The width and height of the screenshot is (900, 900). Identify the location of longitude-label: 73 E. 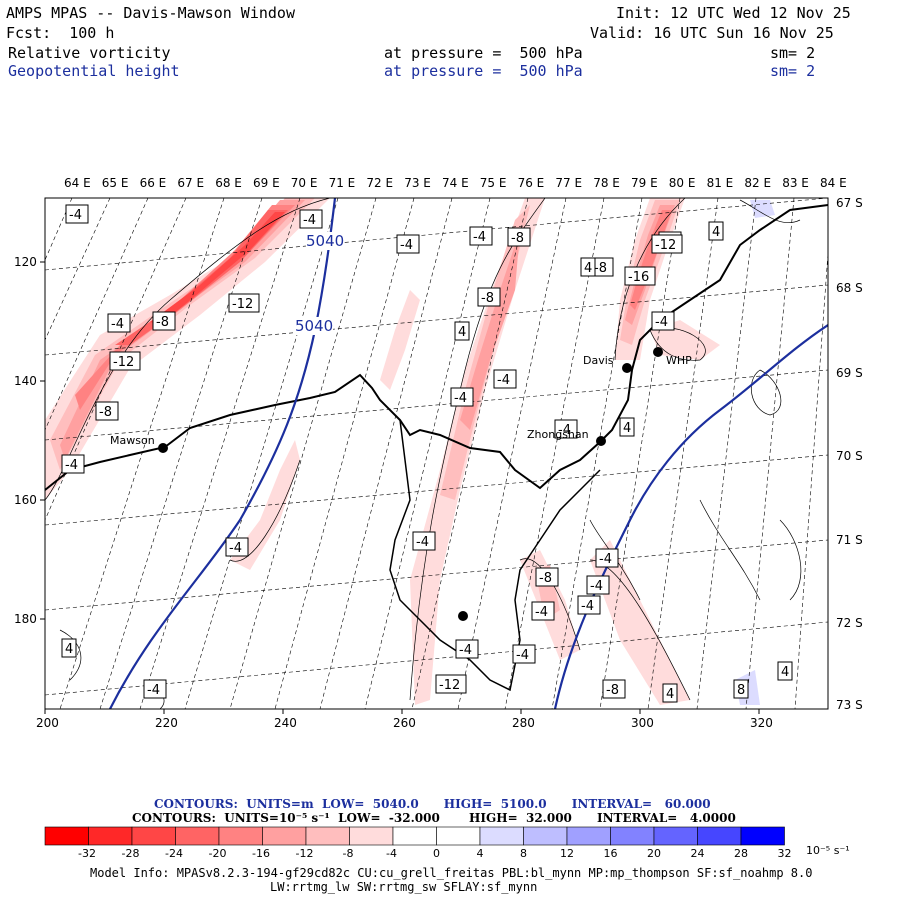
(417, 183).